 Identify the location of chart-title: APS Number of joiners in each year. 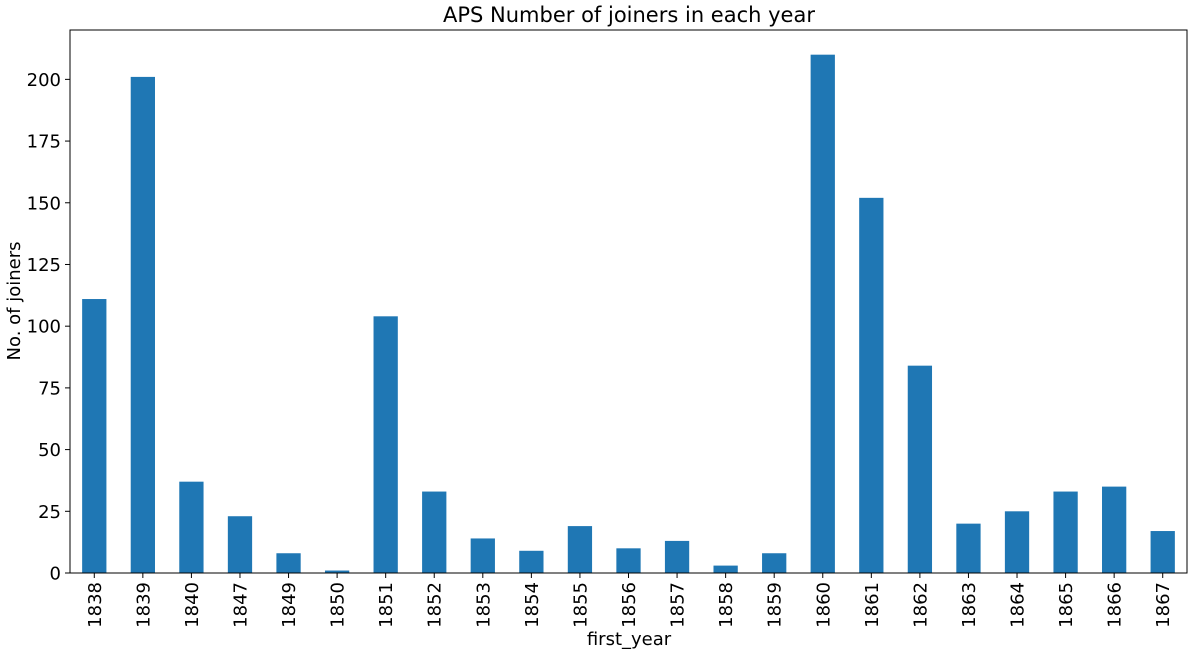
(629, 15).